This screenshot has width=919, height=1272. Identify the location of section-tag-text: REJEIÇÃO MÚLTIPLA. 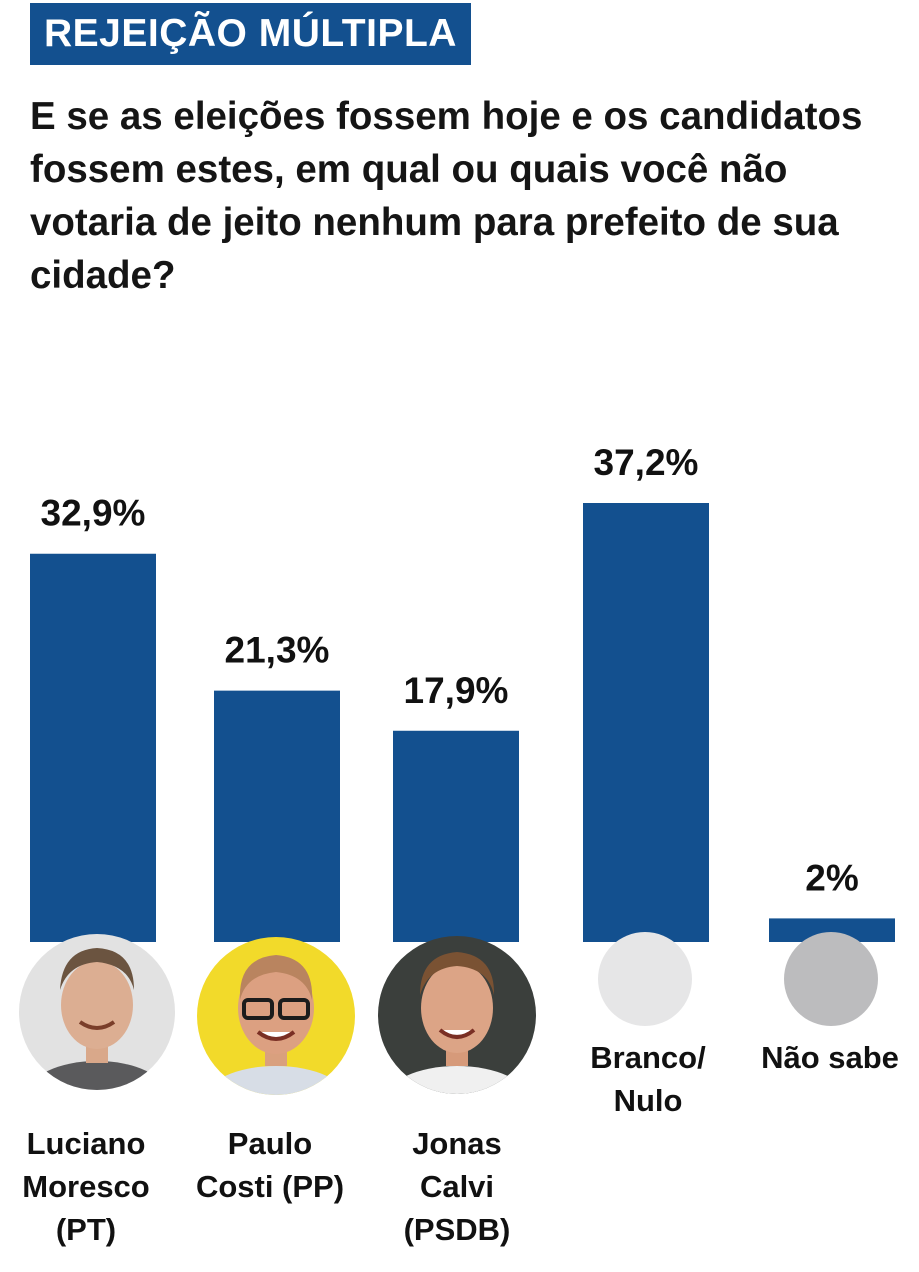
(250, 33).